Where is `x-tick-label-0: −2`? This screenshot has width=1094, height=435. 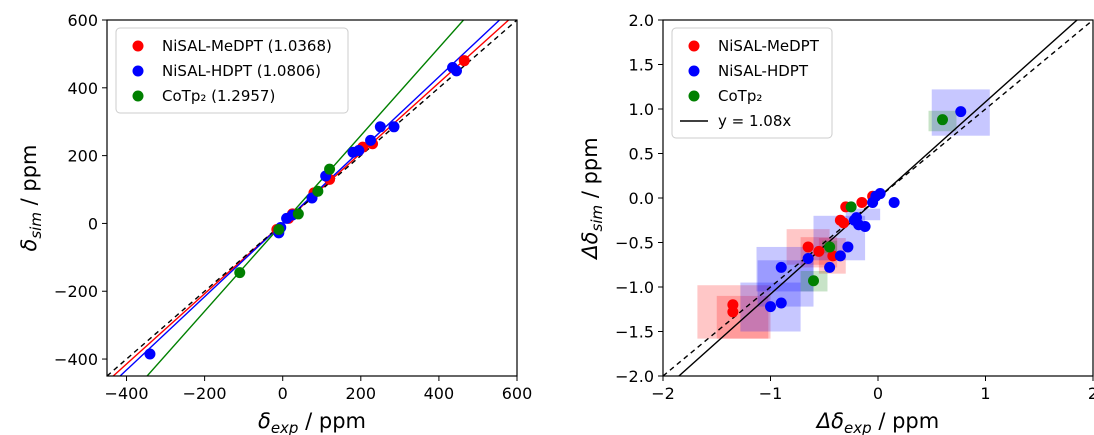
x-tick-label-0: −2 is located at coordinates (663, 393).